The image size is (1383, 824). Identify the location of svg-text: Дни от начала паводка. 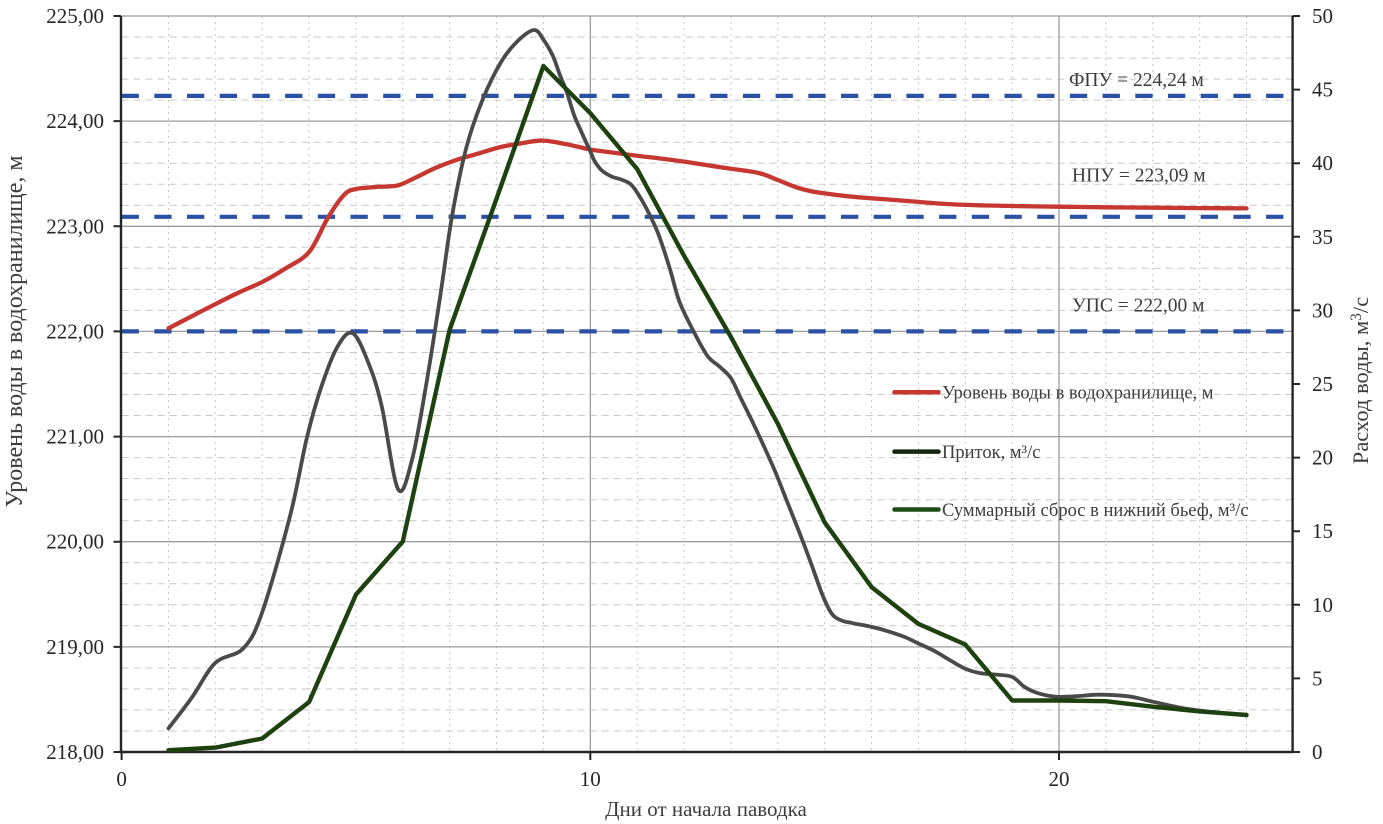
(706, 809).